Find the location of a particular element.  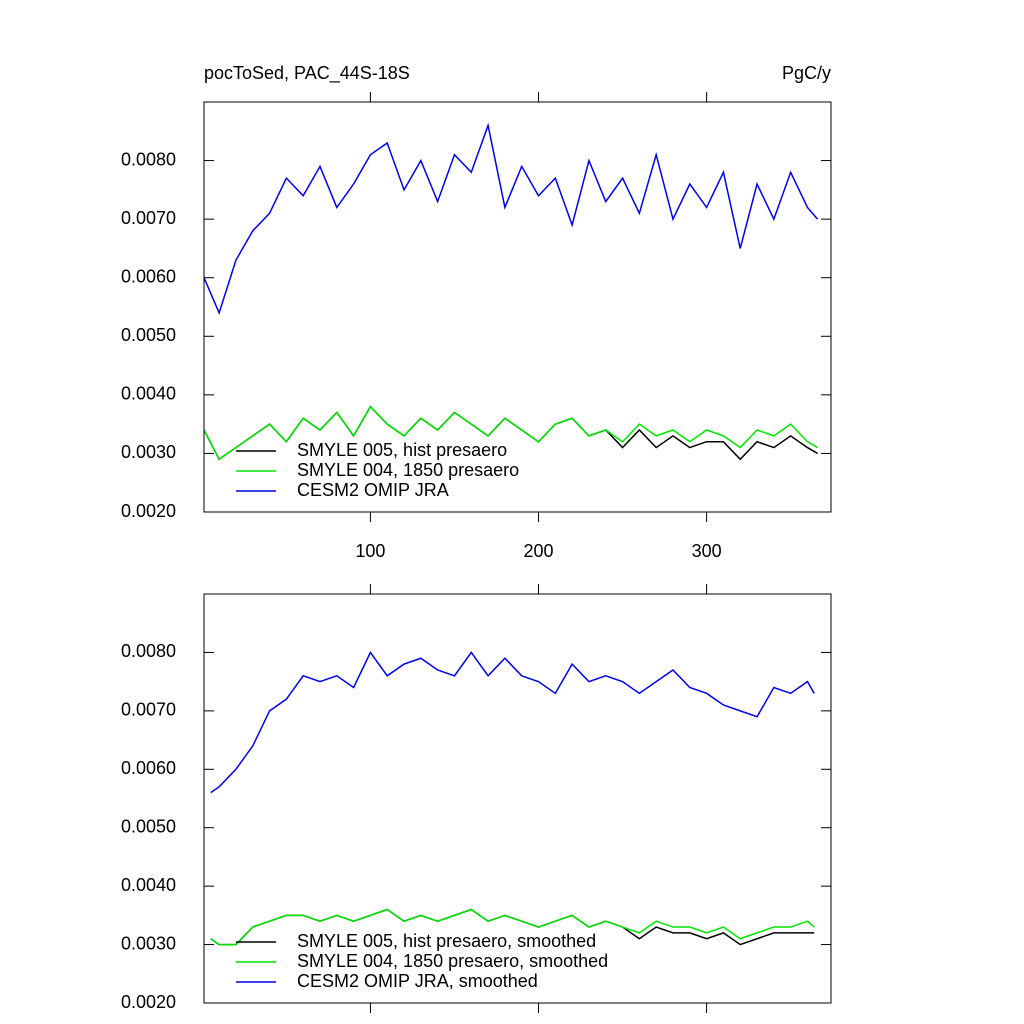

legend-label: SMYLE 005, hist presaero, smoothed is located at coordinates (446, 941).